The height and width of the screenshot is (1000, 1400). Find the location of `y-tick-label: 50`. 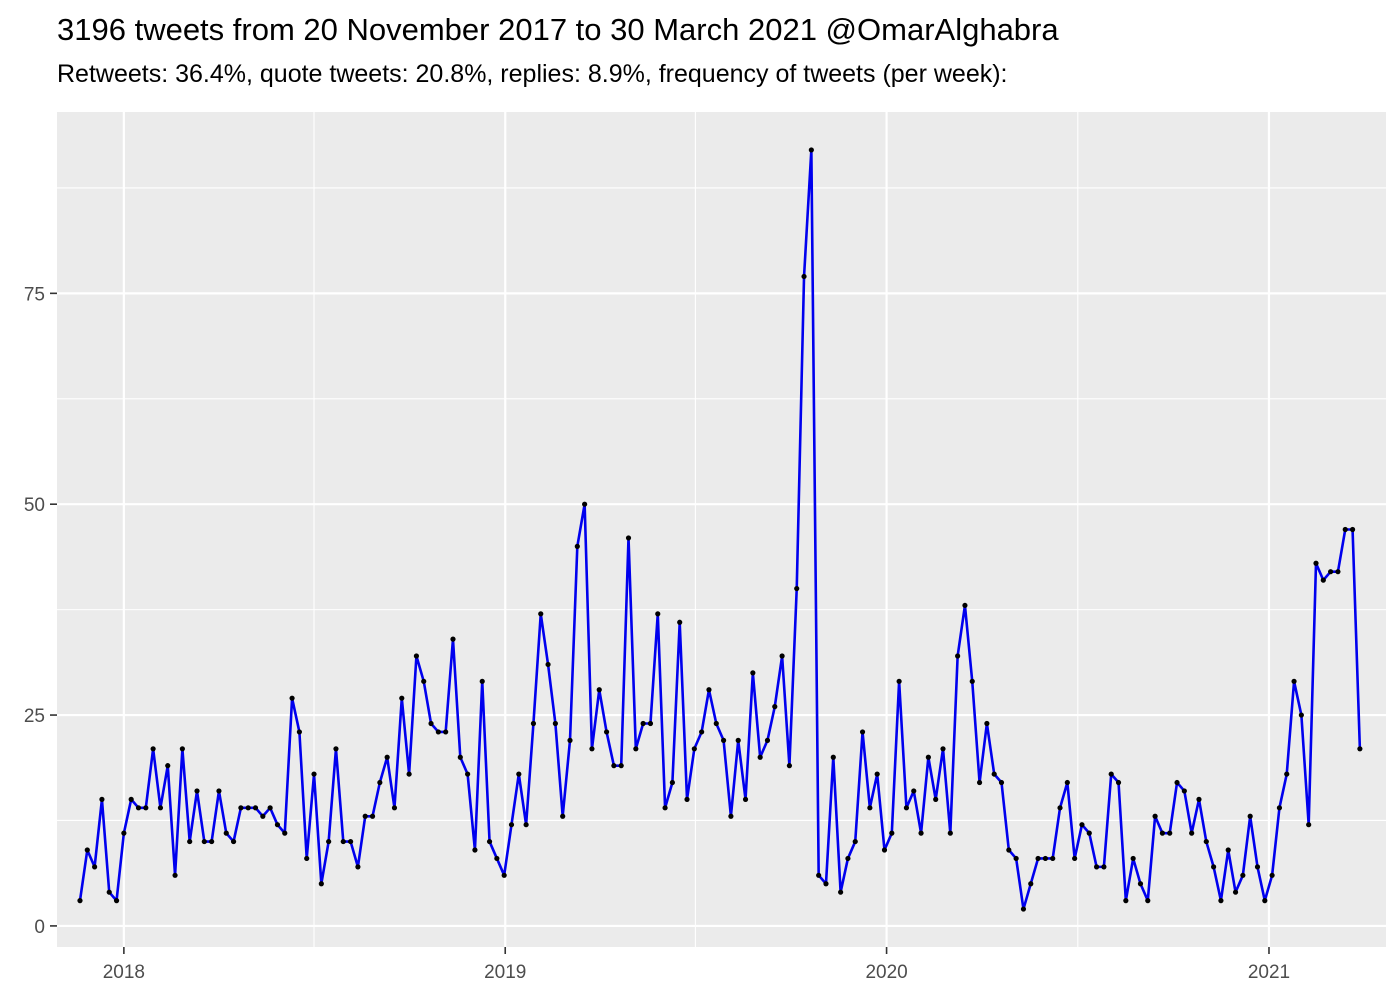

y-tick-label: 50 is located at coordinates (34, 505).